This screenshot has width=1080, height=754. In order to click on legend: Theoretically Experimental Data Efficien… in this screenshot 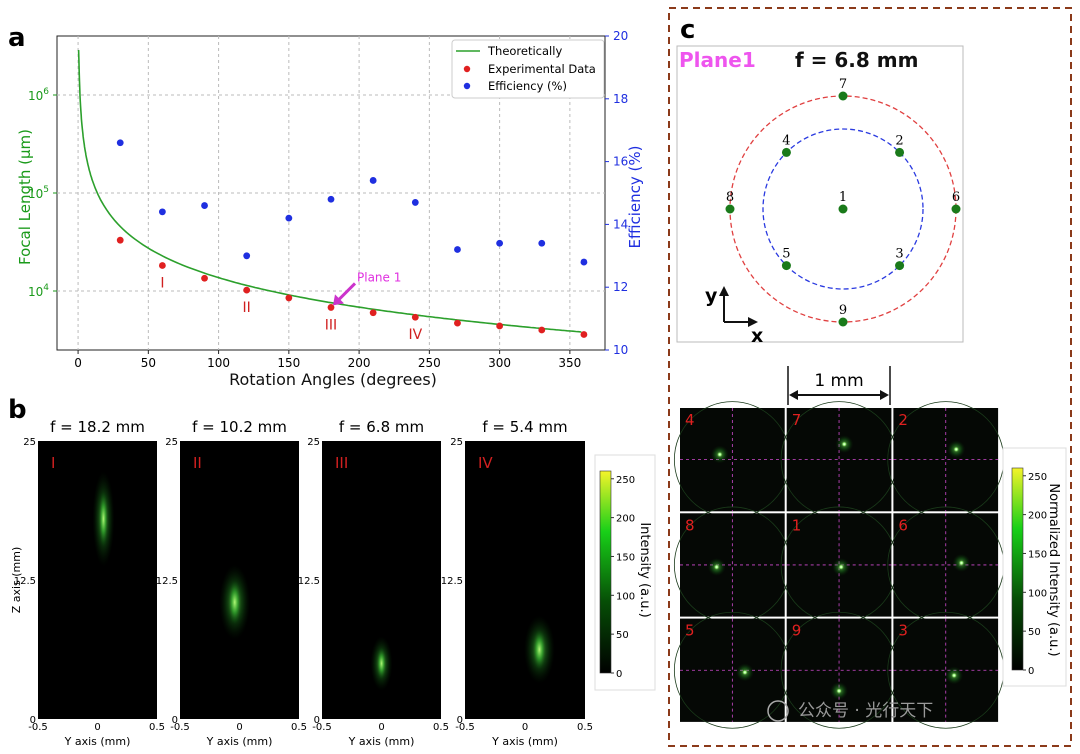, I will do `click(528, 69)`.